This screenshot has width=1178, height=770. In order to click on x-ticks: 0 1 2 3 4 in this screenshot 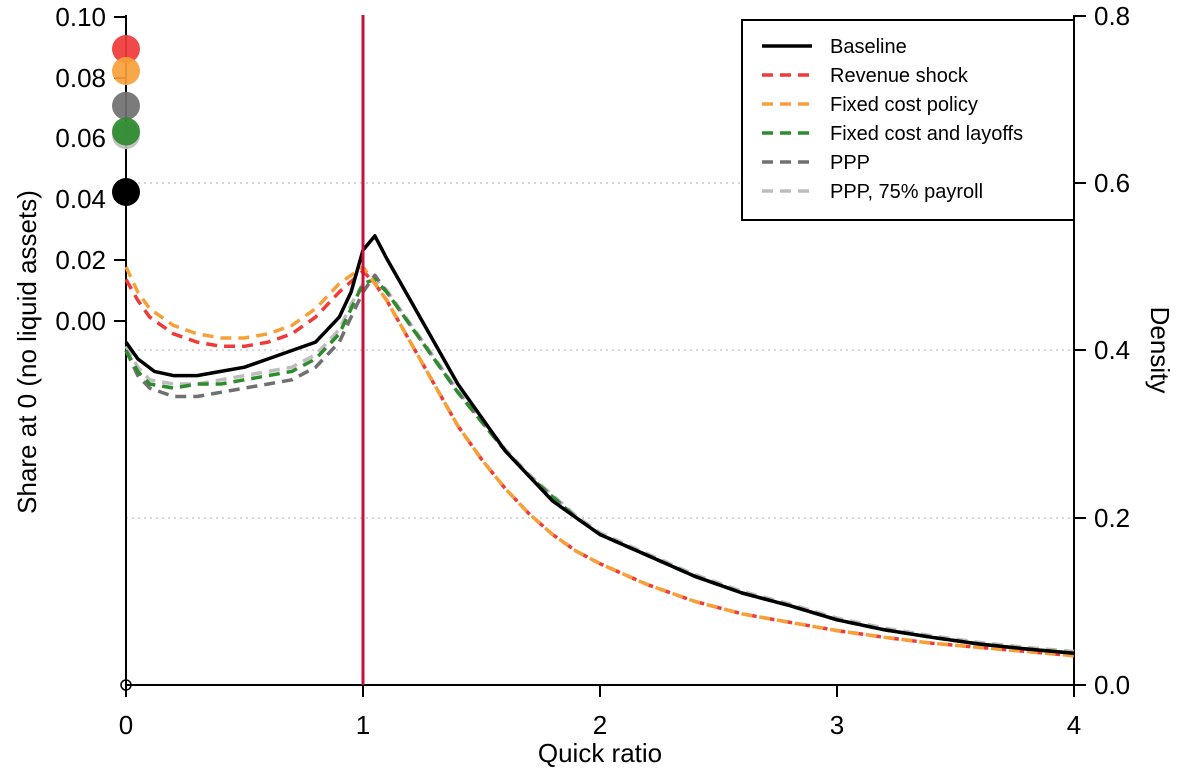, I will do `click(600, 712)`.